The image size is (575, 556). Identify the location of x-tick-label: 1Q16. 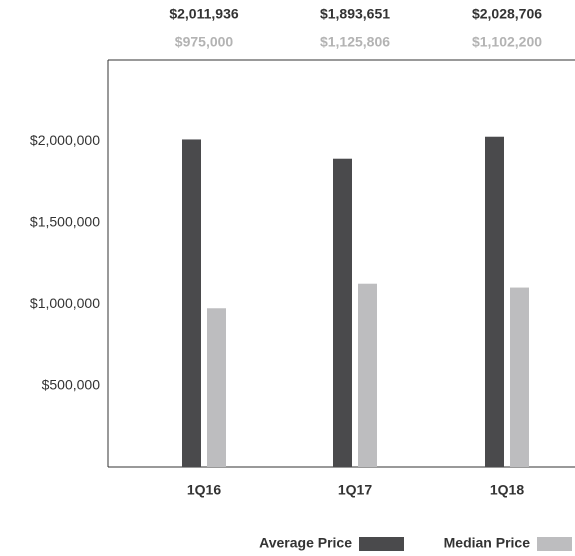
(204, 490).